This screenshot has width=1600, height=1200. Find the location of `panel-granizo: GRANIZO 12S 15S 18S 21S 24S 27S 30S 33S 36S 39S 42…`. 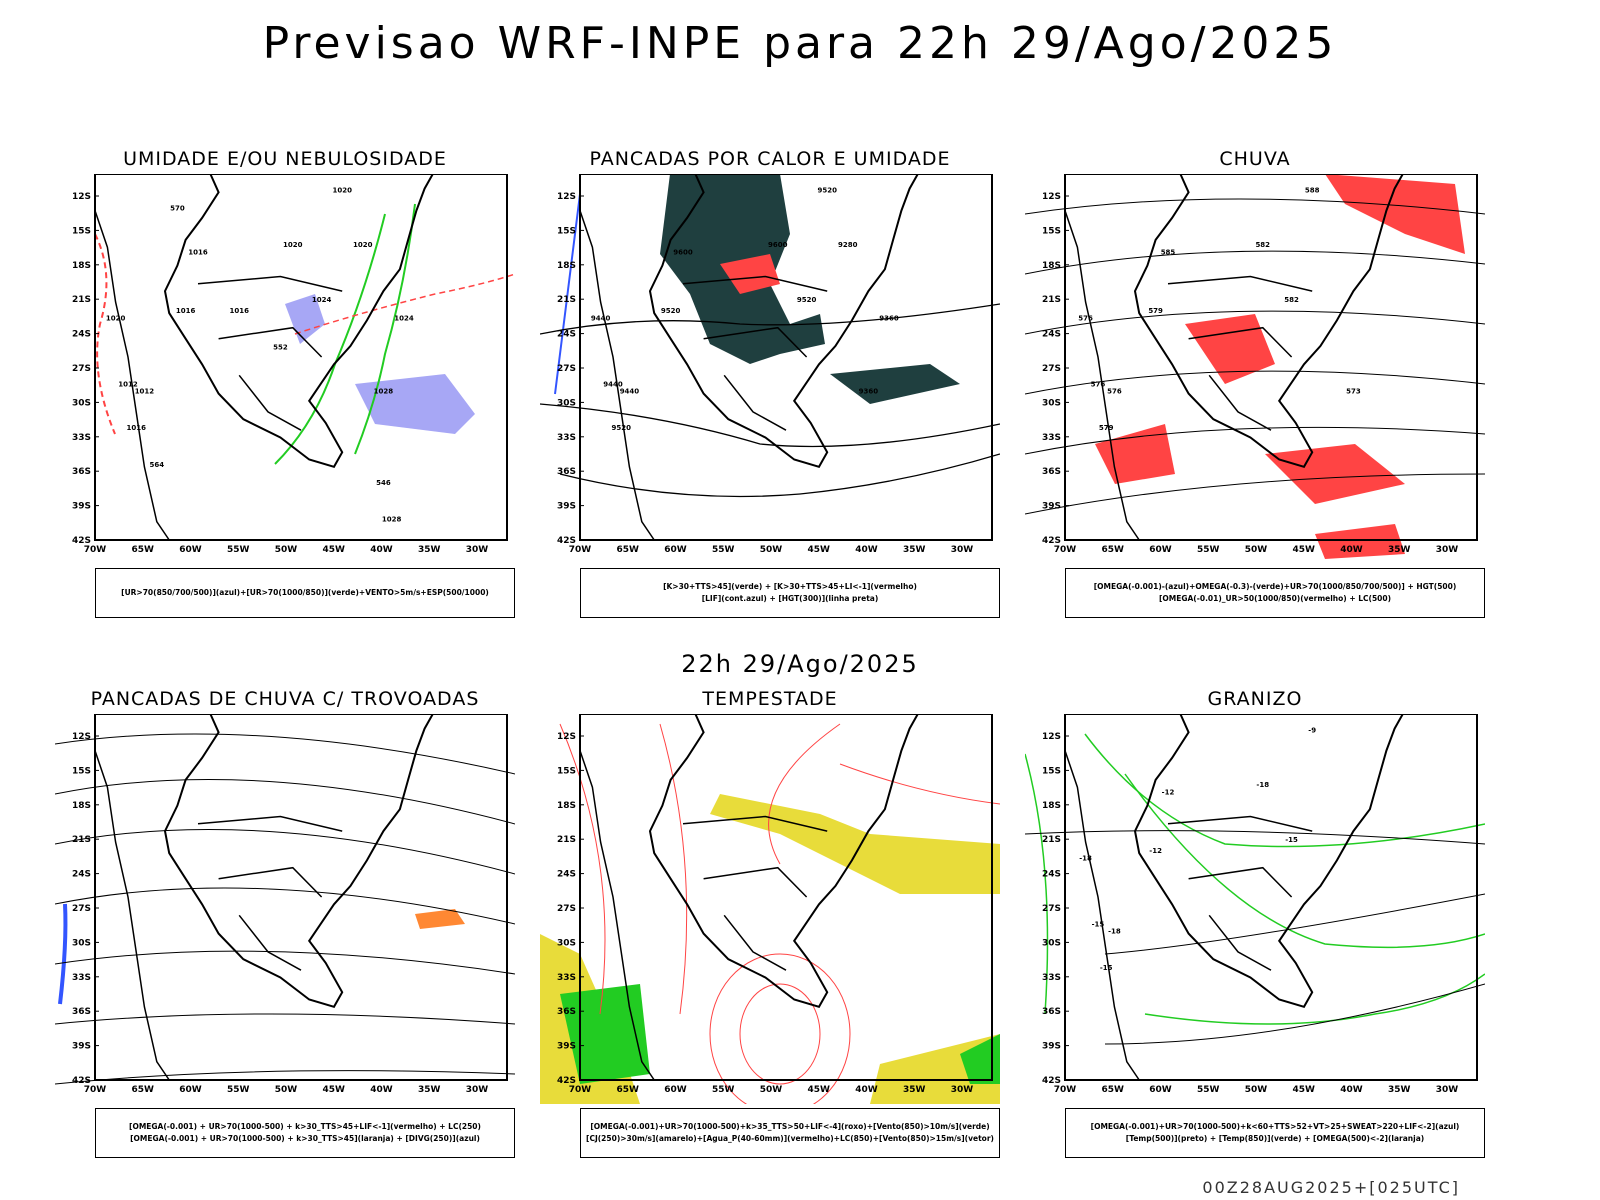

panel-granizo: GRANIZO 12S 15S 18S 21S 24S 27S 30S 33S 36S 39S 42… is located at coordinates (1255, 928).